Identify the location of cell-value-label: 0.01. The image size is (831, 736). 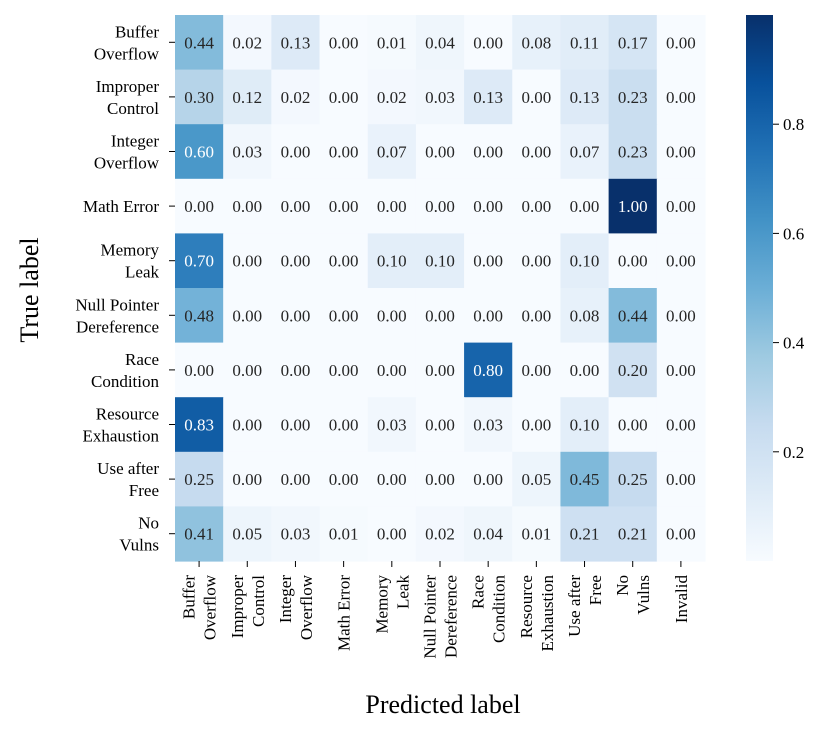
(392, 42).